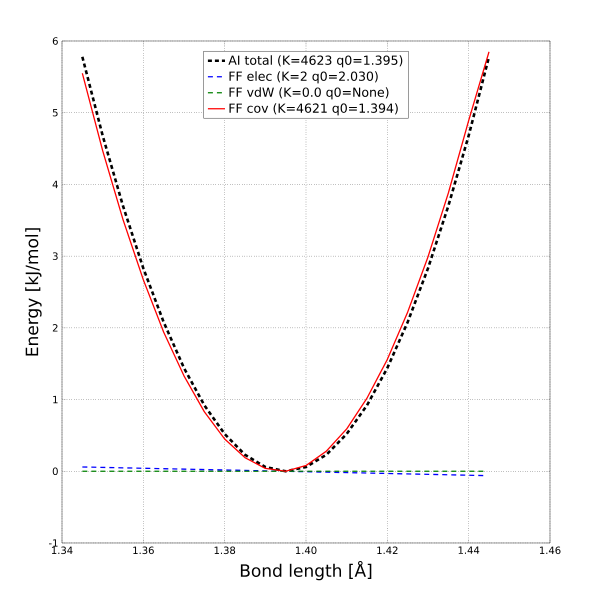 The image size is (608, 605). What do you see at coordinates (33, 292) in the screenshot?
I see `y-axis-title: Energy [kJ/mol]` at bounding box center [33, 292].